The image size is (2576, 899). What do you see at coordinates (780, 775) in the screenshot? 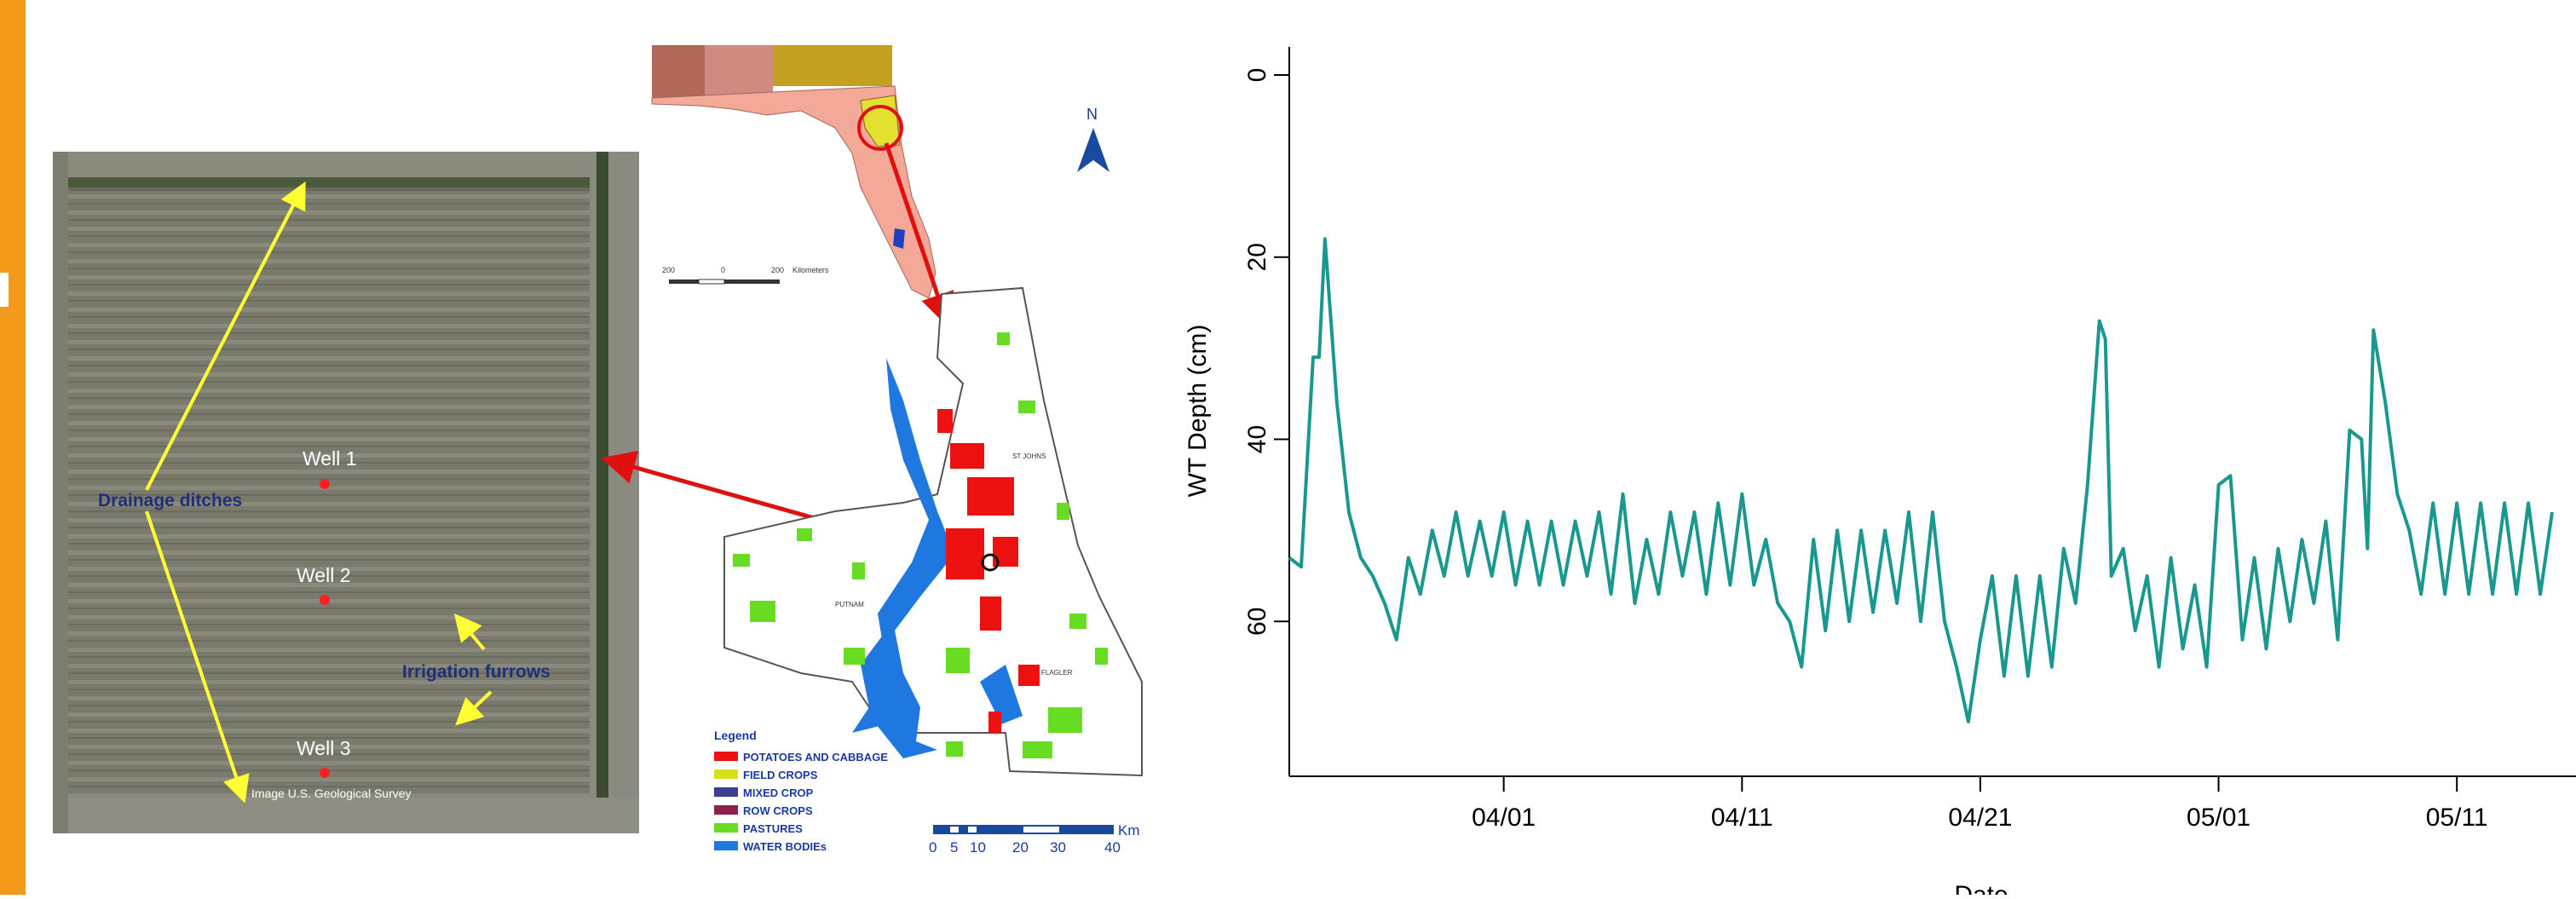
I see `legend-label-field-crops: FIELD CROPS` at bounding box center [780, 775].